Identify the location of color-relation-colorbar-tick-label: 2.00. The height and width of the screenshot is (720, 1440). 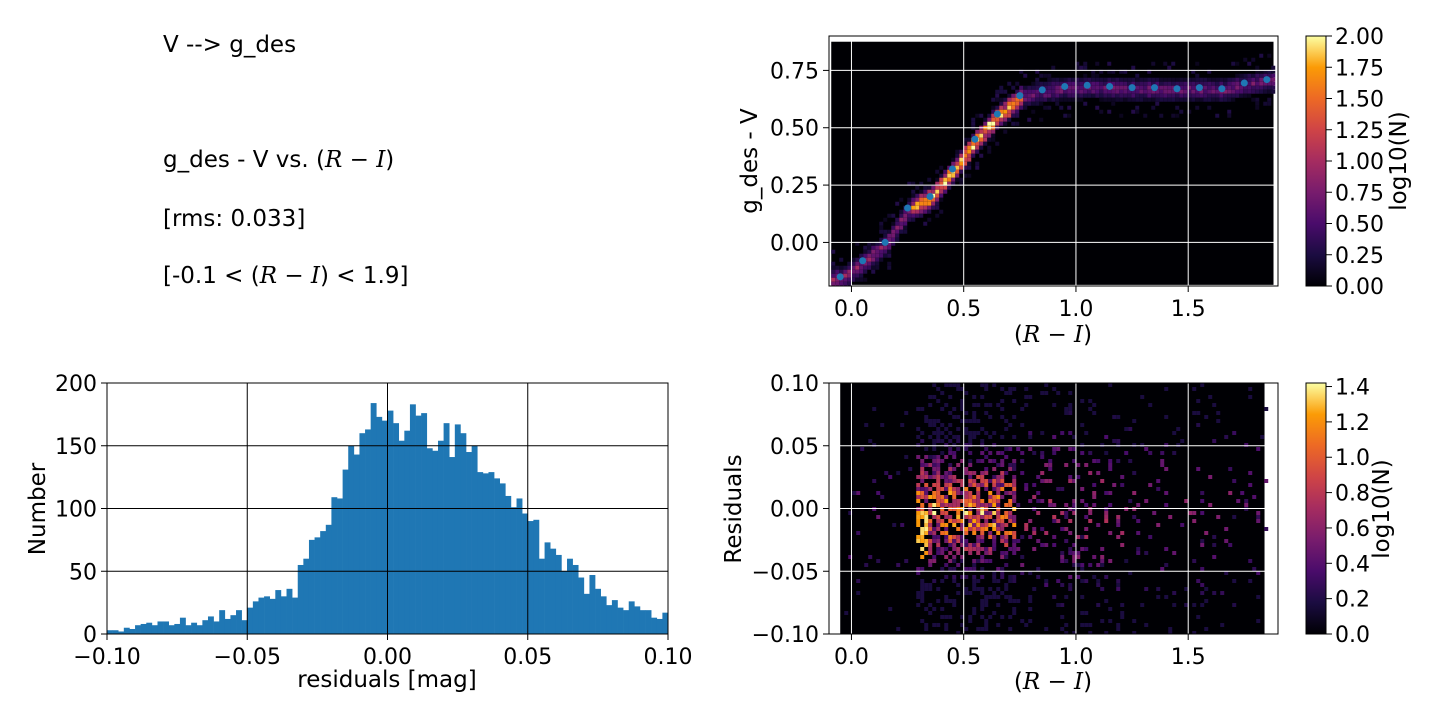
(1359, 37).